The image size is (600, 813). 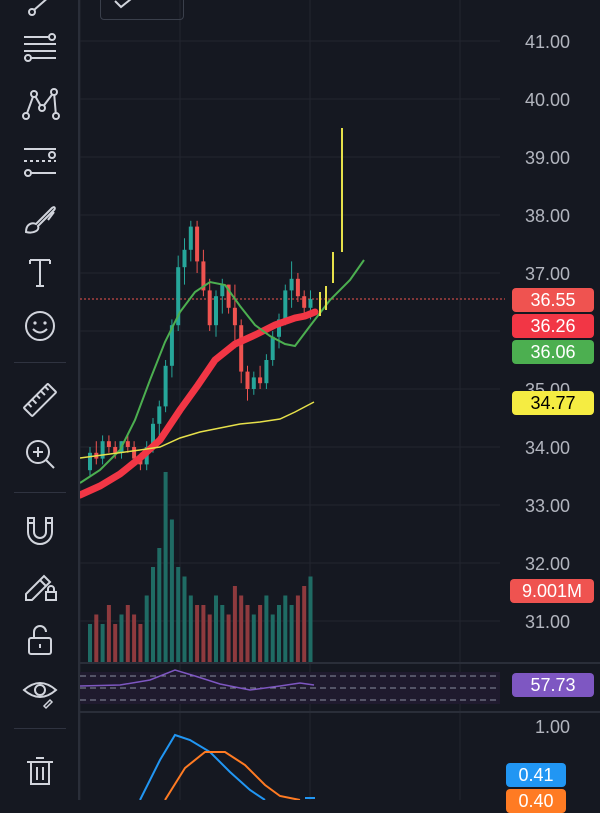 What do you see at coordinates (40, 696) in the screenshot?
I see `eye-icon` at bounding box center [40, 696].